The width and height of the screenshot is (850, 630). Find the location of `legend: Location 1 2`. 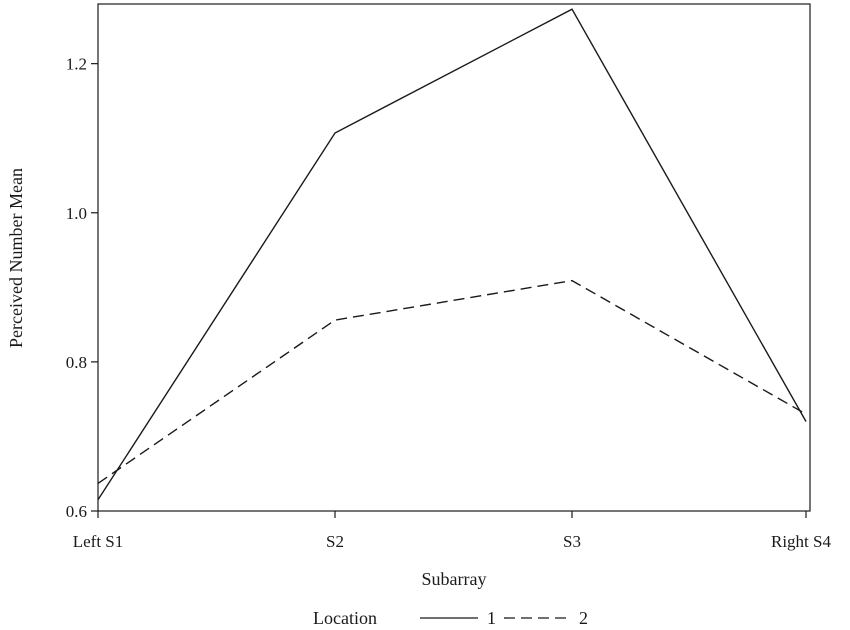

legend: Location 1 2 is located at coordinates (450, 618).